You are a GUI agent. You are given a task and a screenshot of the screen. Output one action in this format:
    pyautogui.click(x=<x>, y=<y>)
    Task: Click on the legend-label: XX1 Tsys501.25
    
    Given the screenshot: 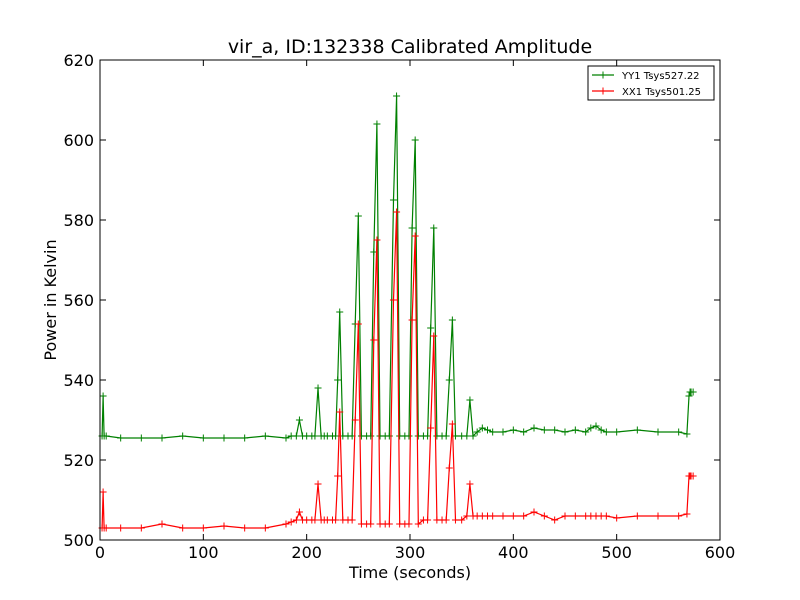 What is the action you would take?
    pyautogui.click(x=661, y=92)
    